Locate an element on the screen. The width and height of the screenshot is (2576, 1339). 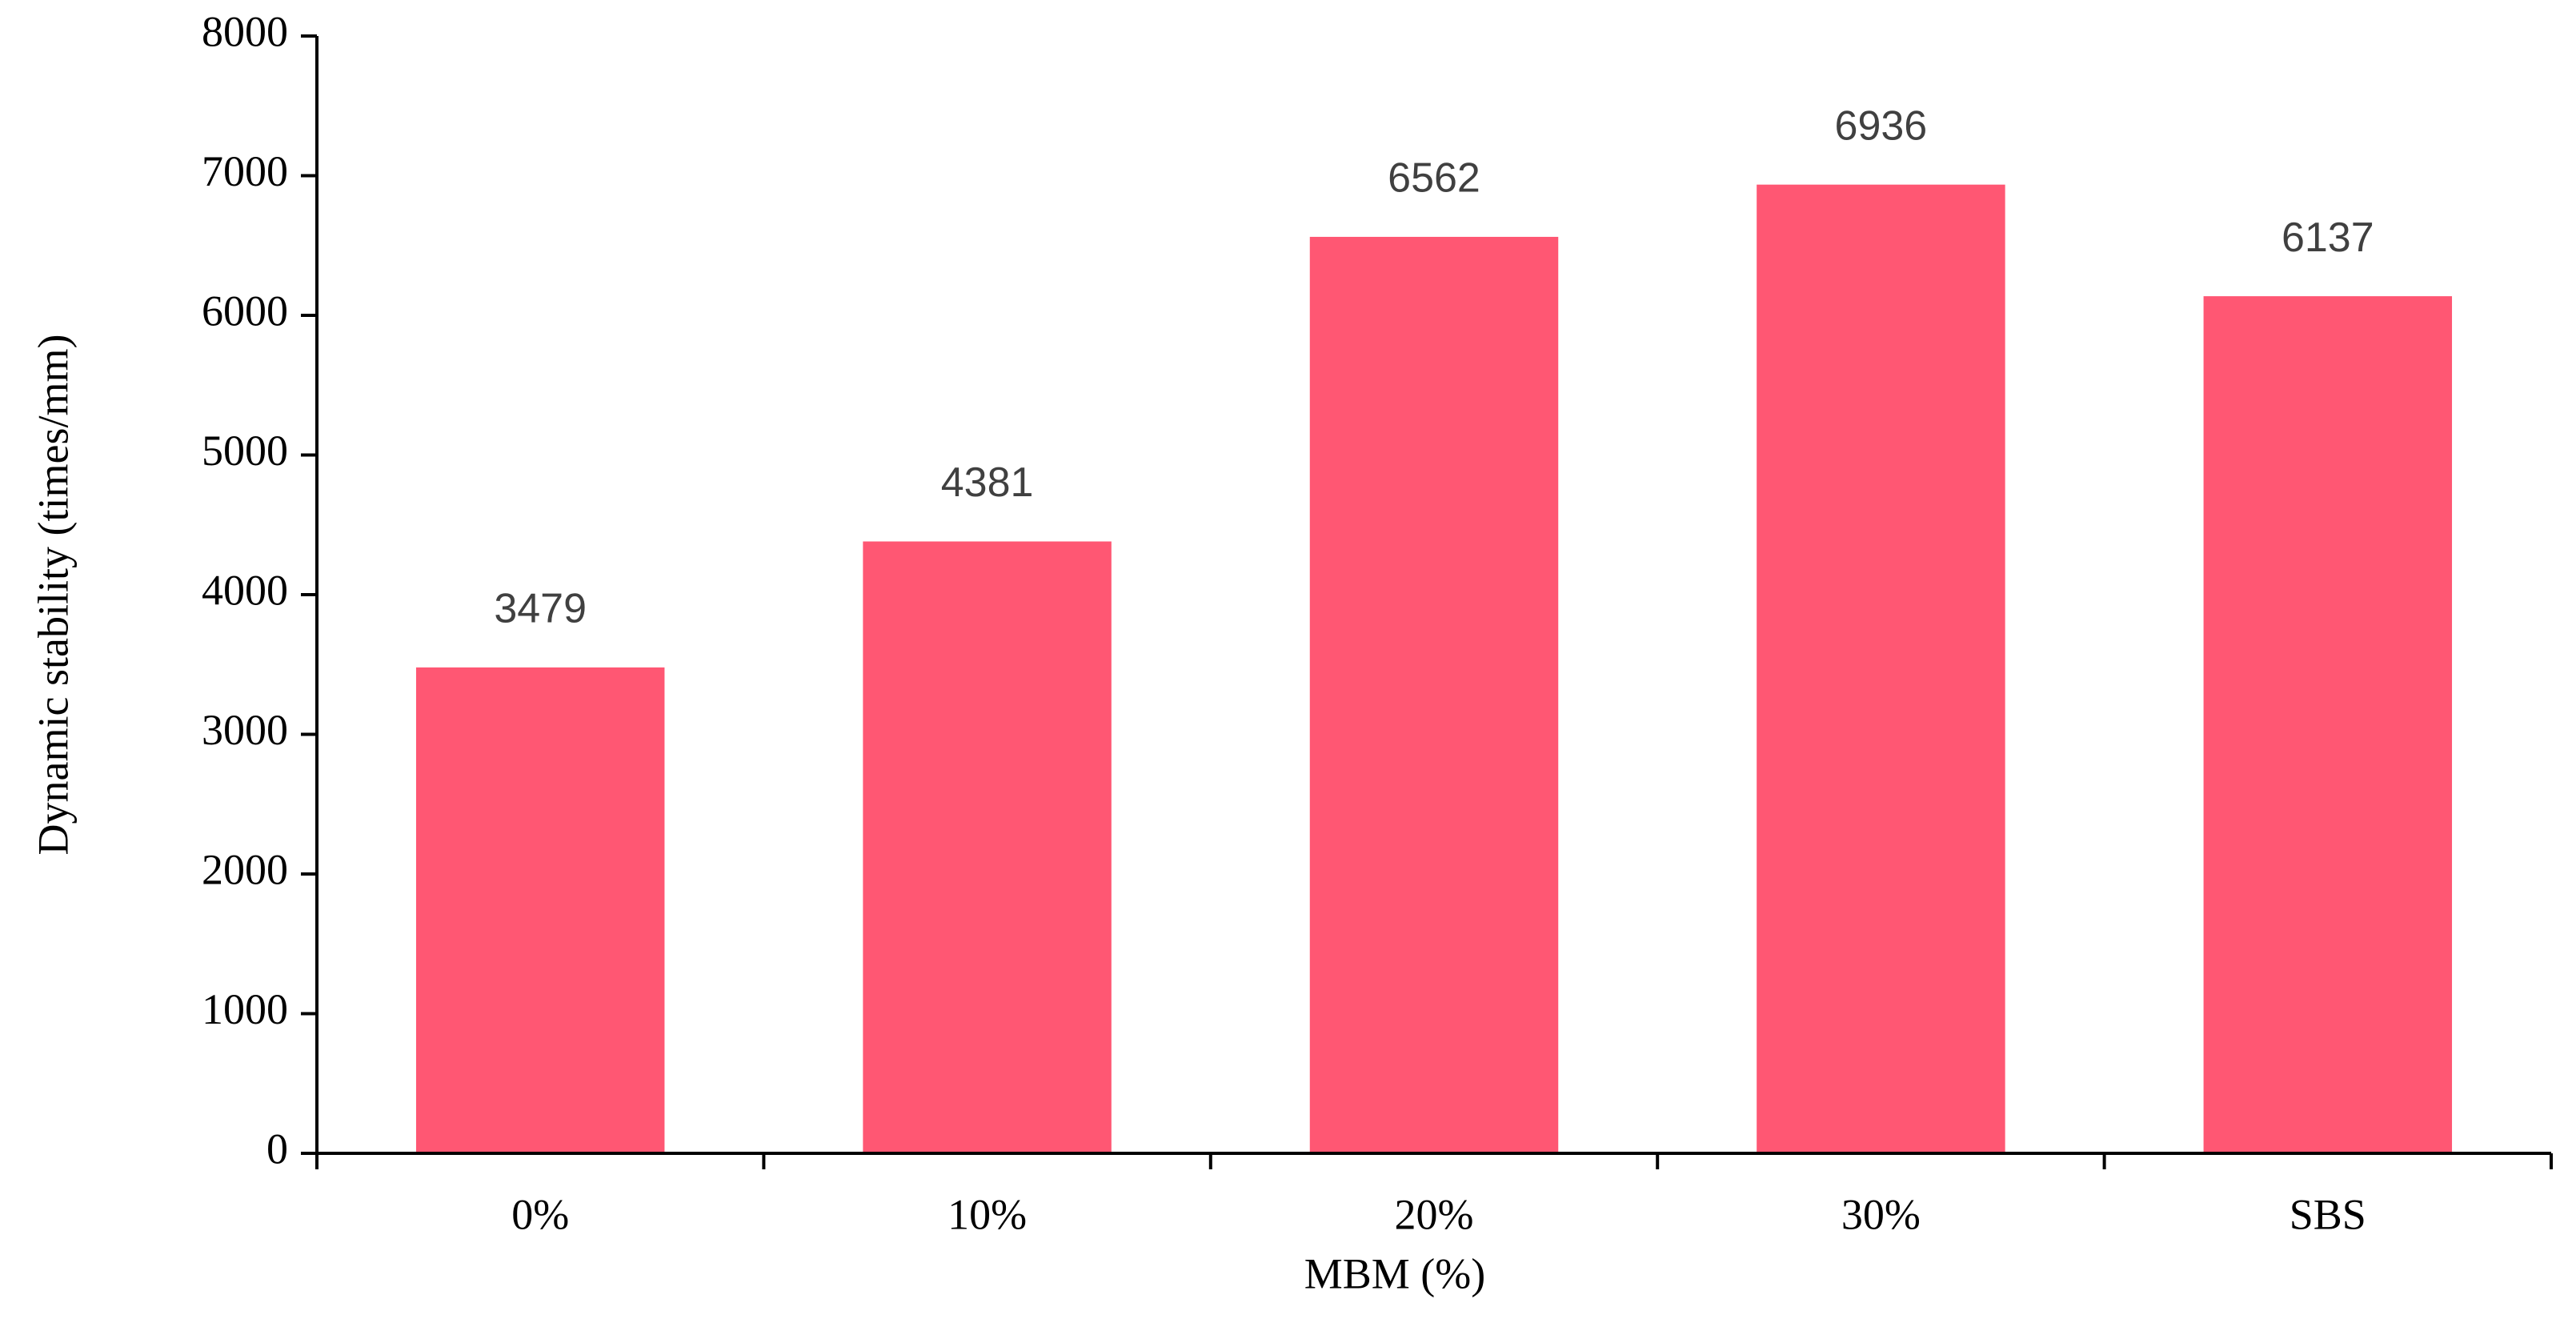
x-tick-label: 20% is located at coordinates (1434, 1214).